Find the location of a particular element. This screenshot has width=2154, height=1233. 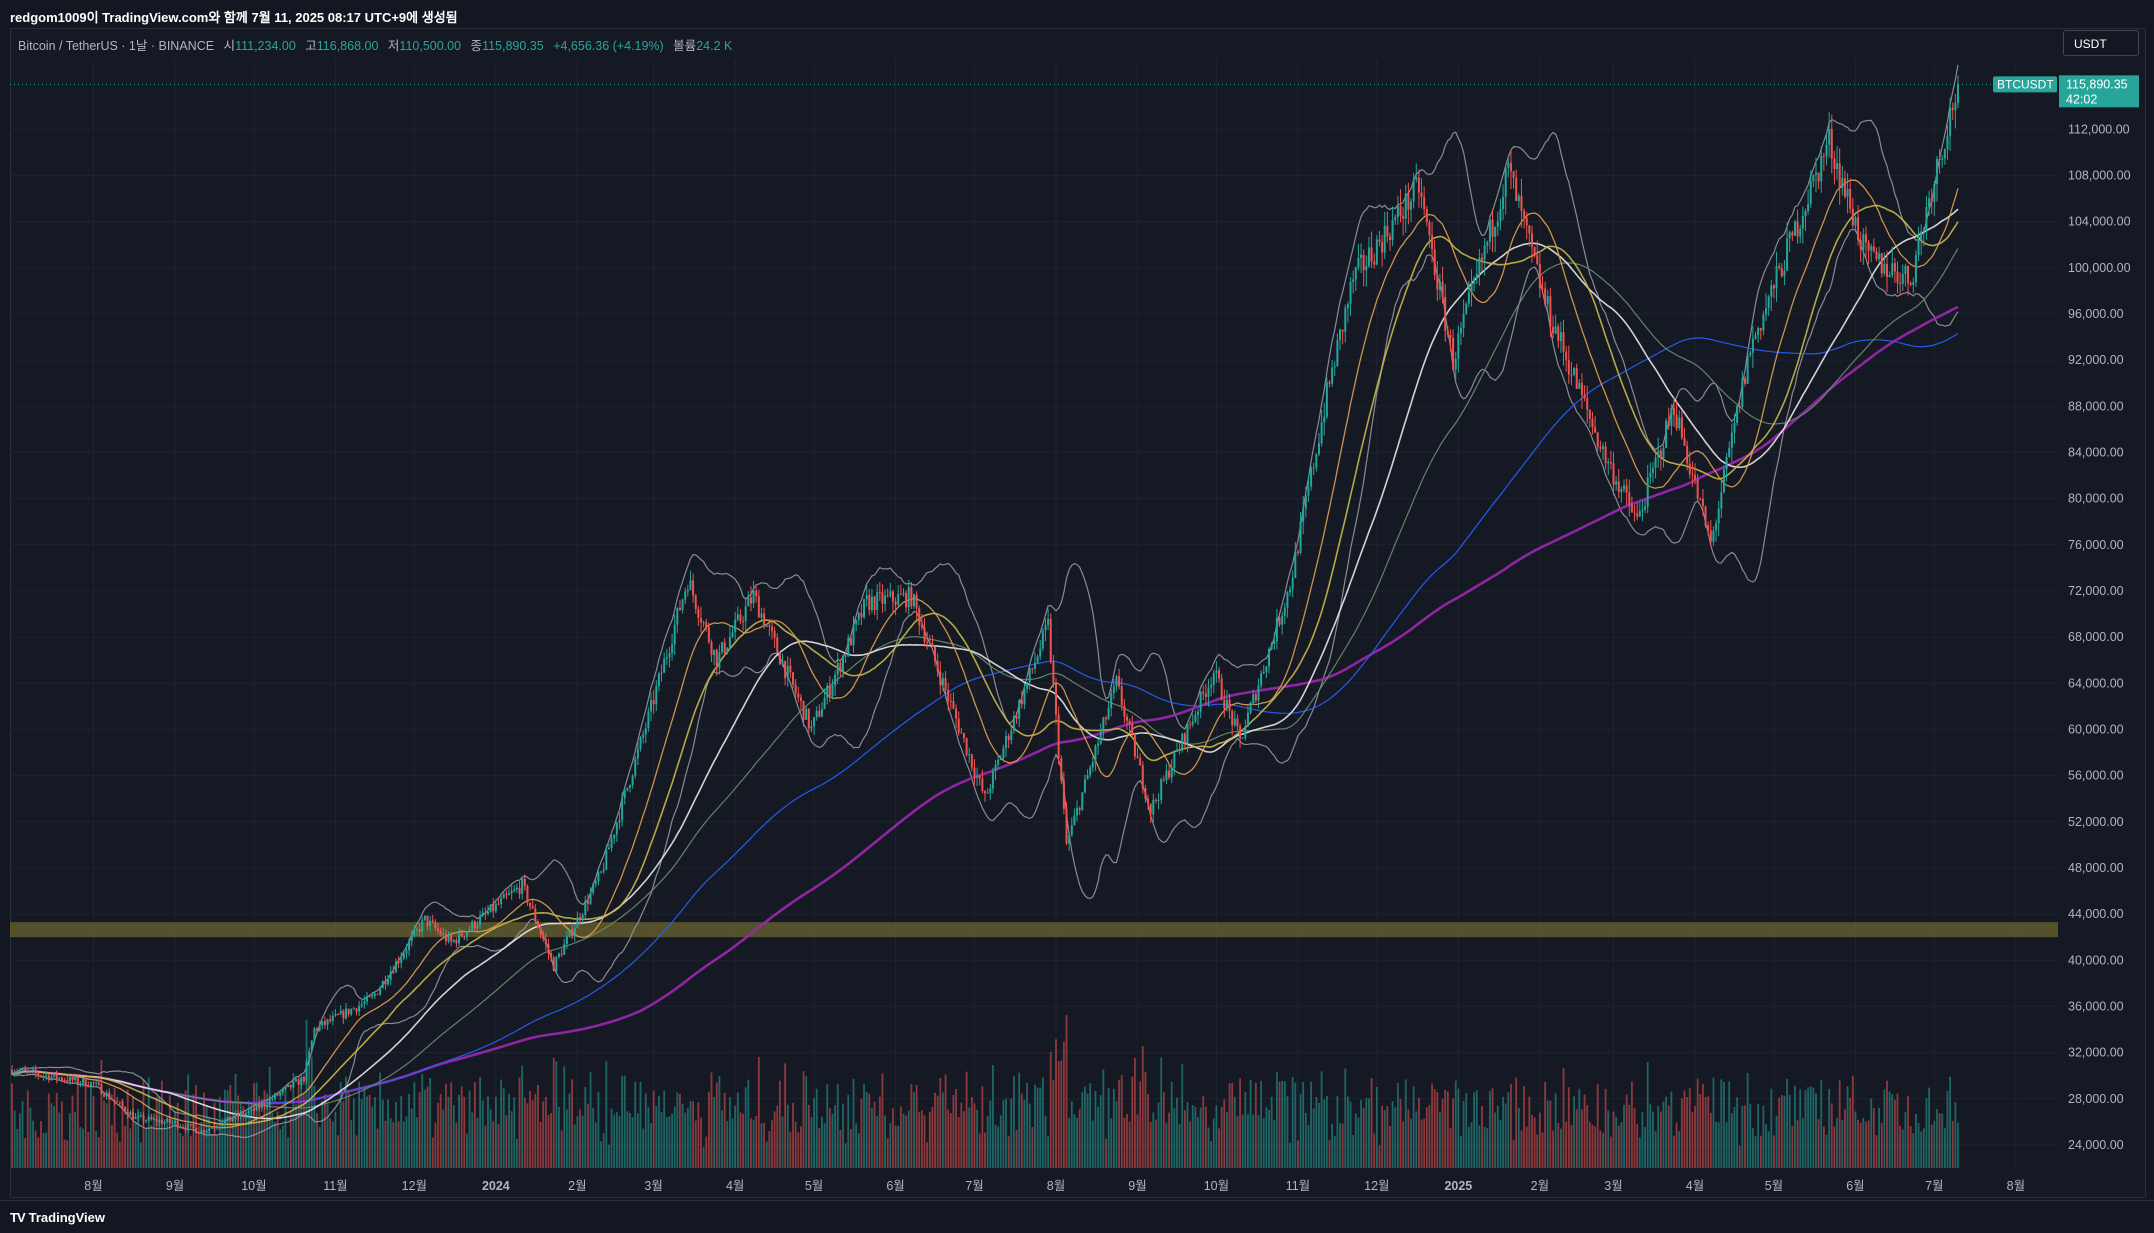

legend-symbol: Bitcoin / TetherUS · 1날 · BINANCE is located at coordinates (116, 46).